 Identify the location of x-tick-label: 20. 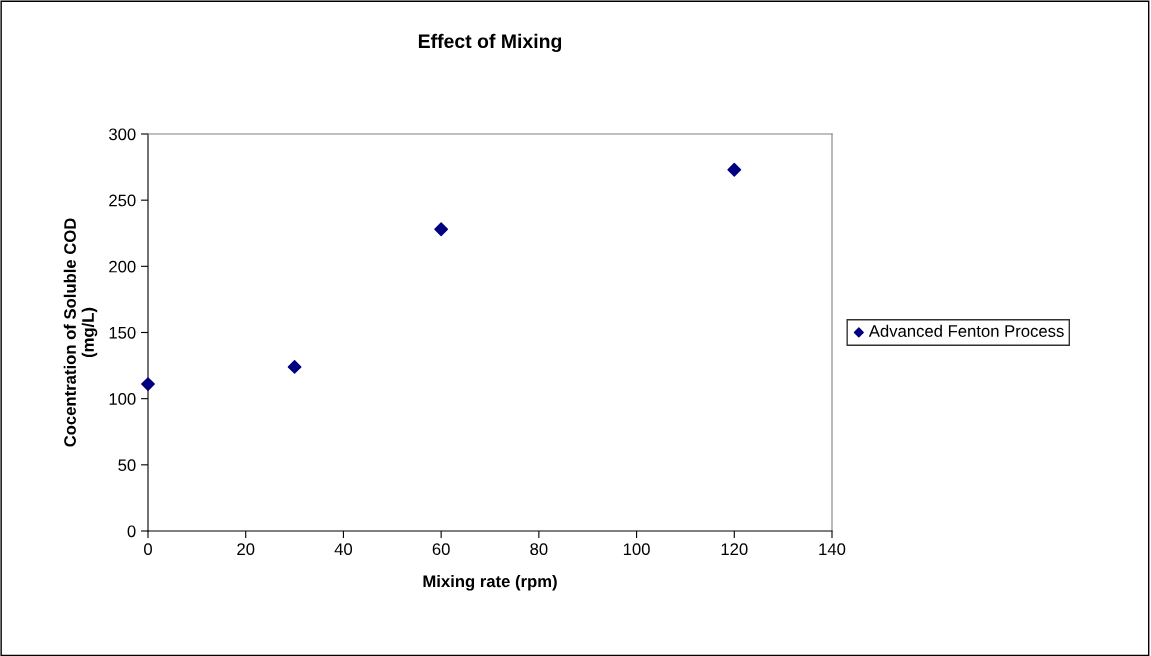
(246, 549).